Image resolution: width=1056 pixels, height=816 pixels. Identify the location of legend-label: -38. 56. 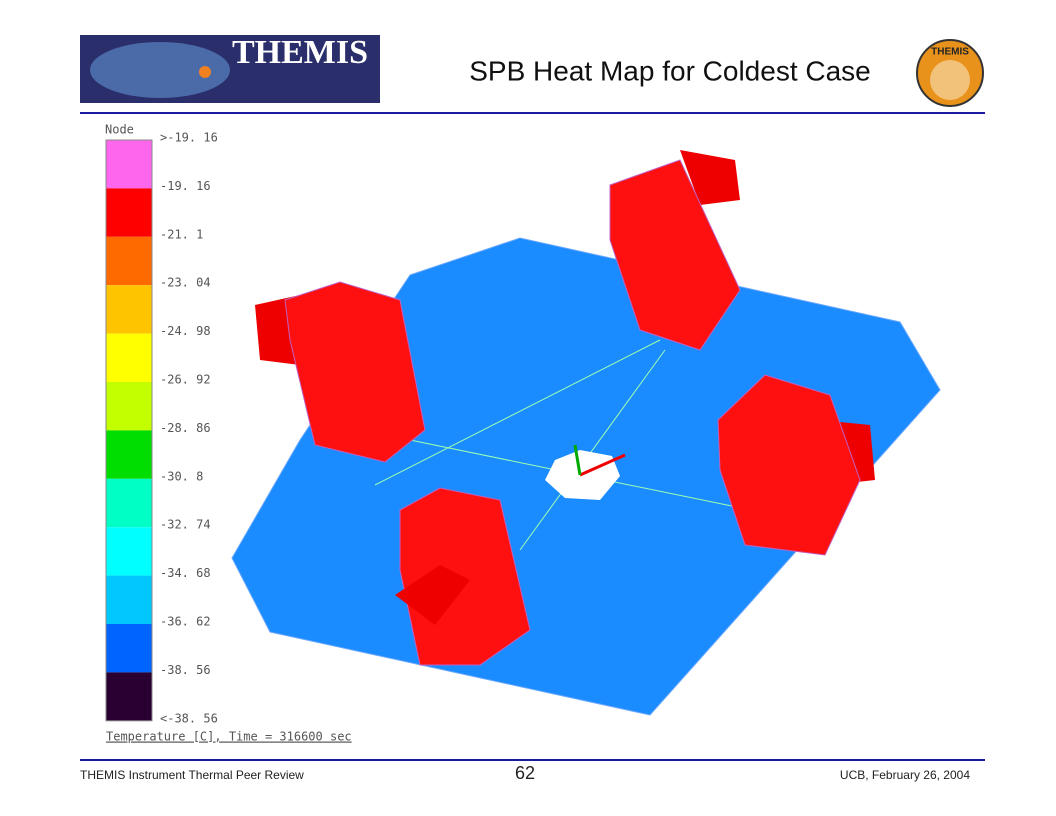
(185, 670).